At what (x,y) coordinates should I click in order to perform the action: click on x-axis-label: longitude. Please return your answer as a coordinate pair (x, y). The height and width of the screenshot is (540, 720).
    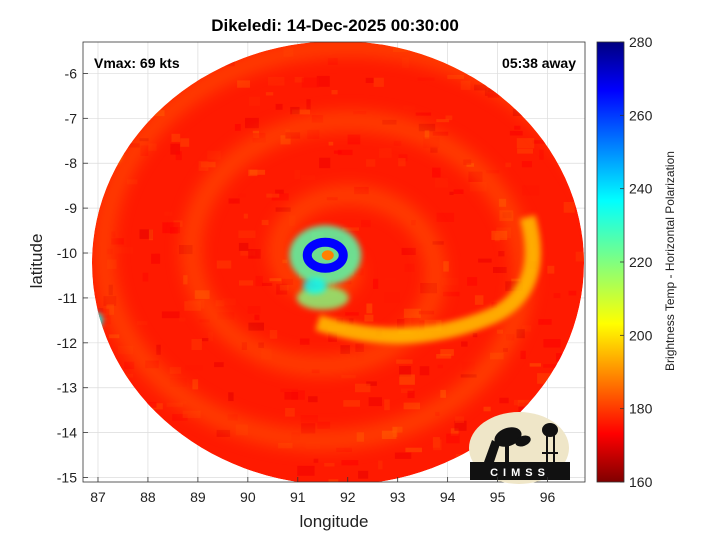
    Looking at the image, I should click on (333, 521).